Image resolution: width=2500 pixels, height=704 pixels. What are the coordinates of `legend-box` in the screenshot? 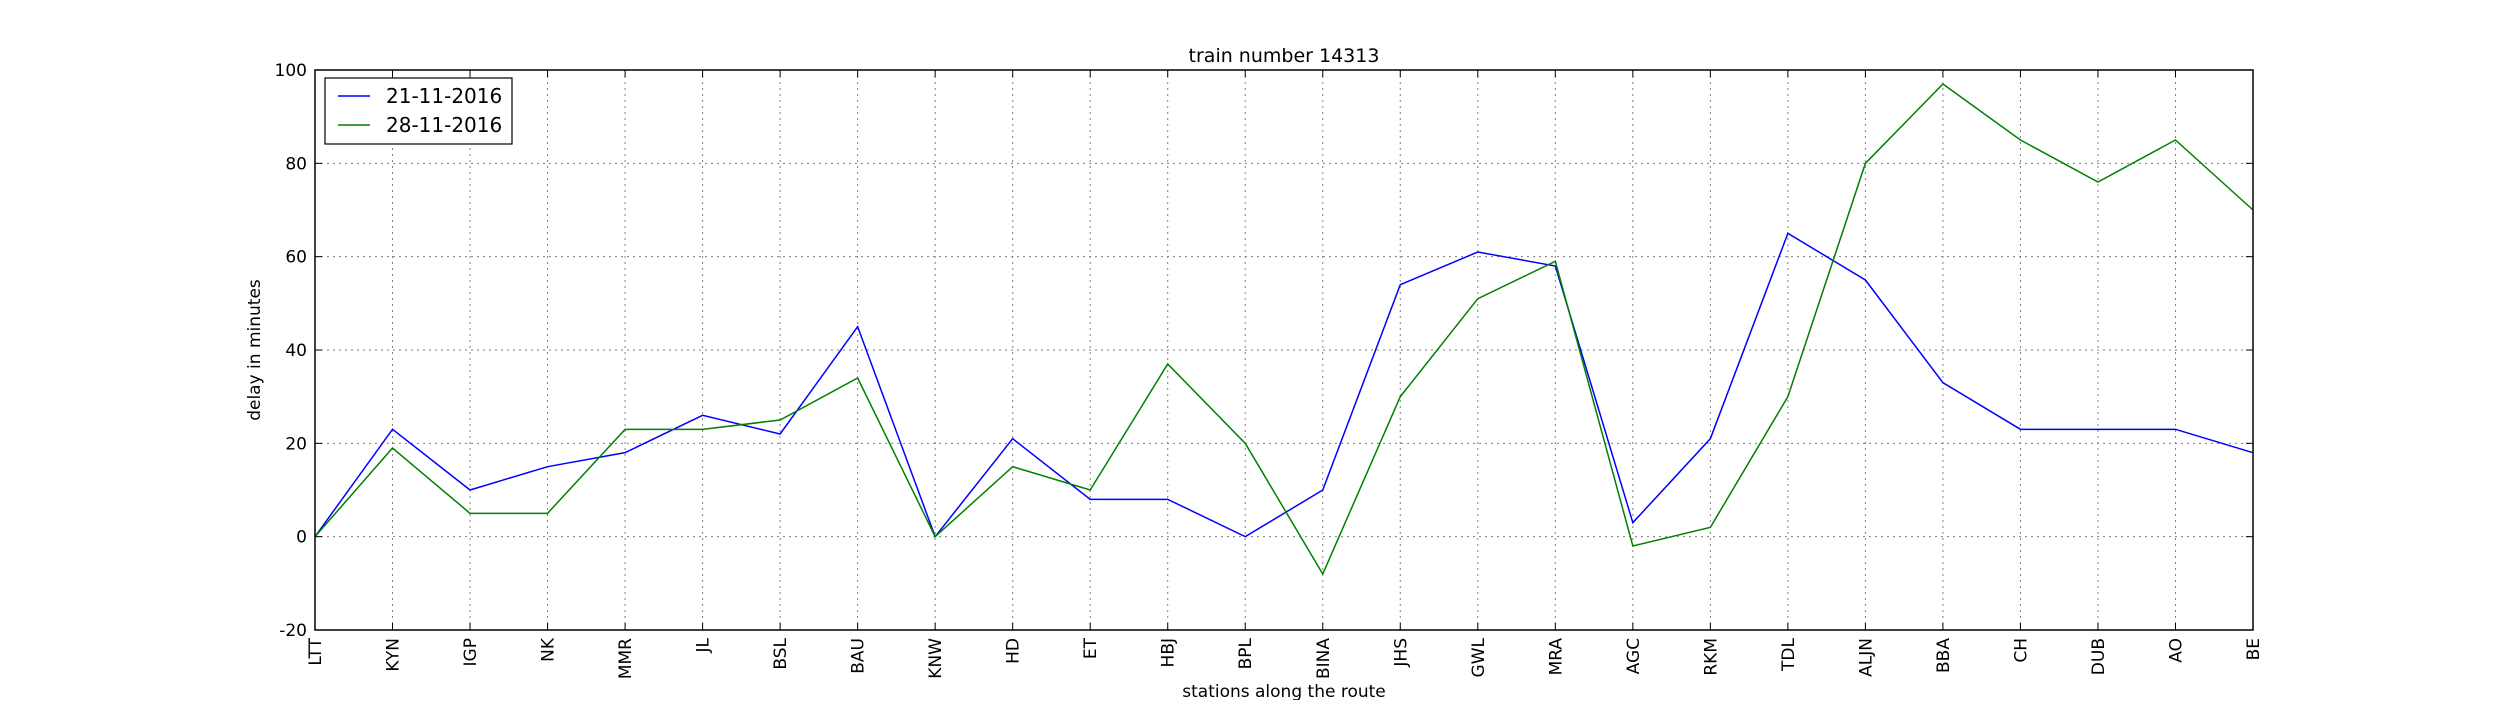 It's located at (418, 111).